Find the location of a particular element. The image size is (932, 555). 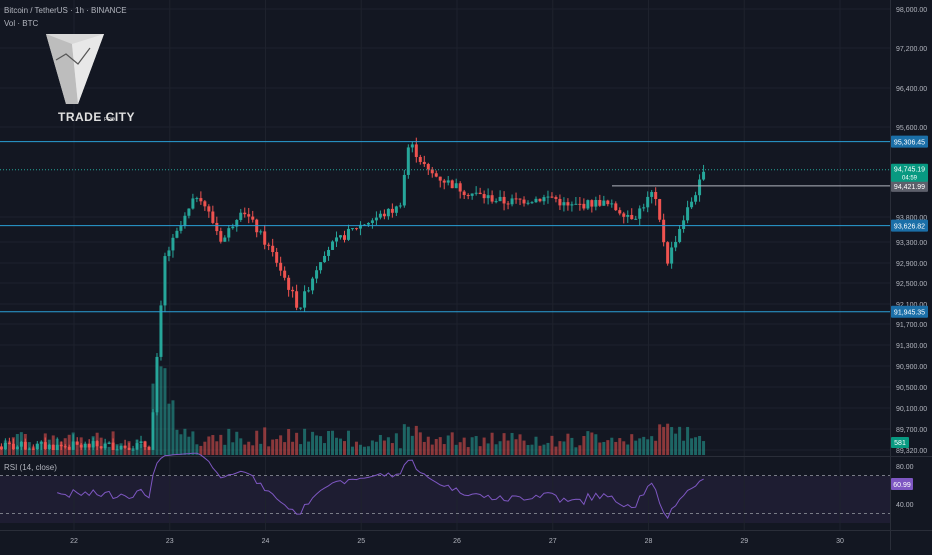

level-badge: 95,306.45 is located at coordinates (909, 143).